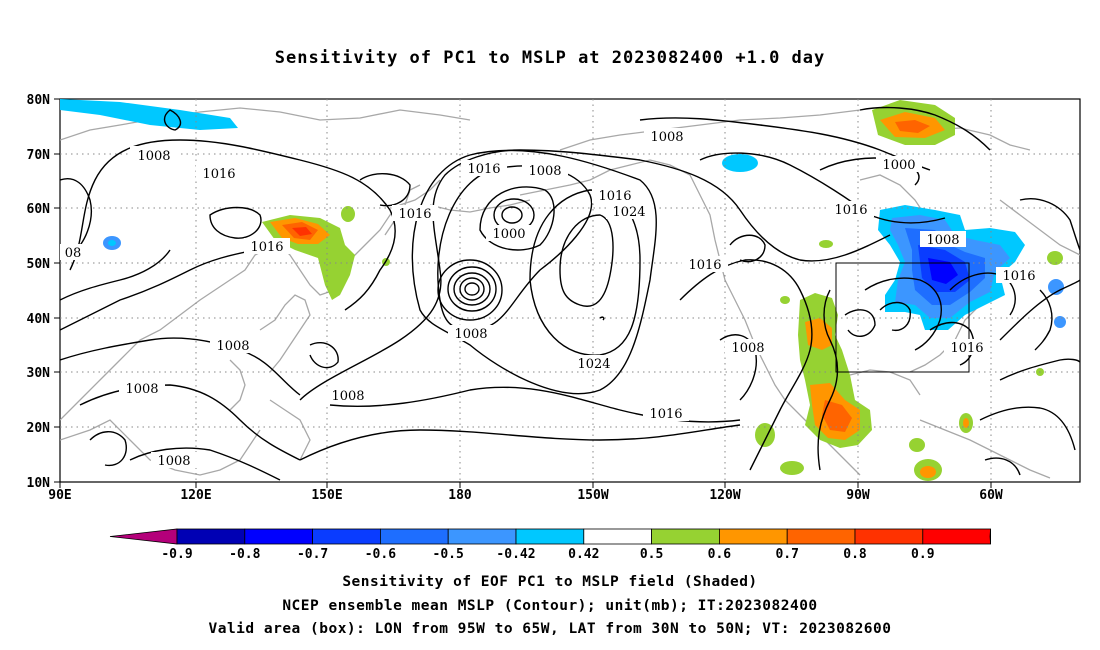  I want to click on lat-label: 40N, so click(39, 319).